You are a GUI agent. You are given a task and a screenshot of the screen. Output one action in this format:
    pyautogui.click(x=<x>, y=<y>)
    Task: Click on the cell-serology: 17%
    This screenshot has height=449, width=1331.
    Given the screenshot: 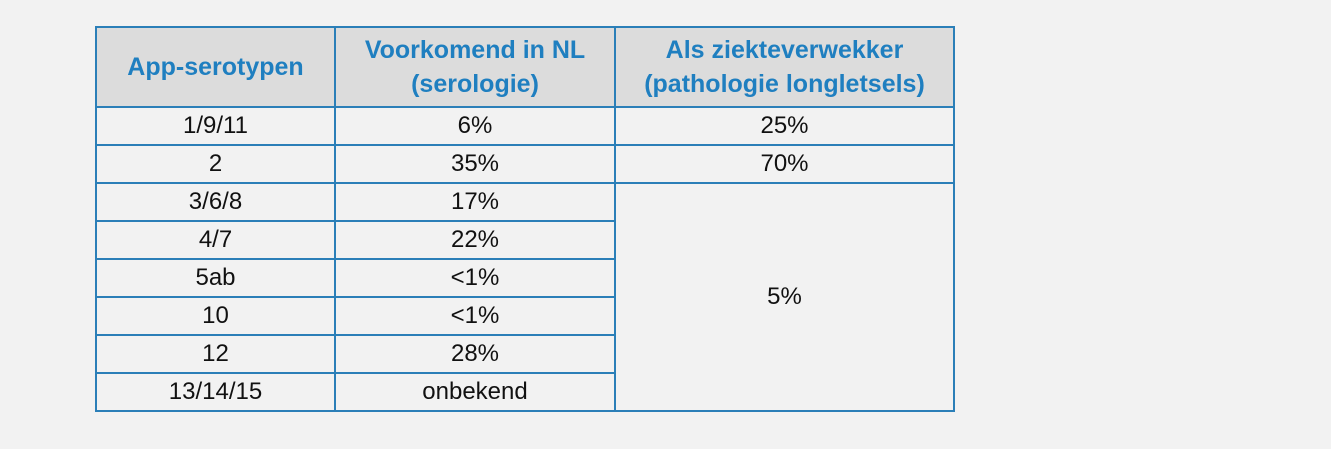 What is the action you would take?
    pyautogui.click(x=475, y=202)
    